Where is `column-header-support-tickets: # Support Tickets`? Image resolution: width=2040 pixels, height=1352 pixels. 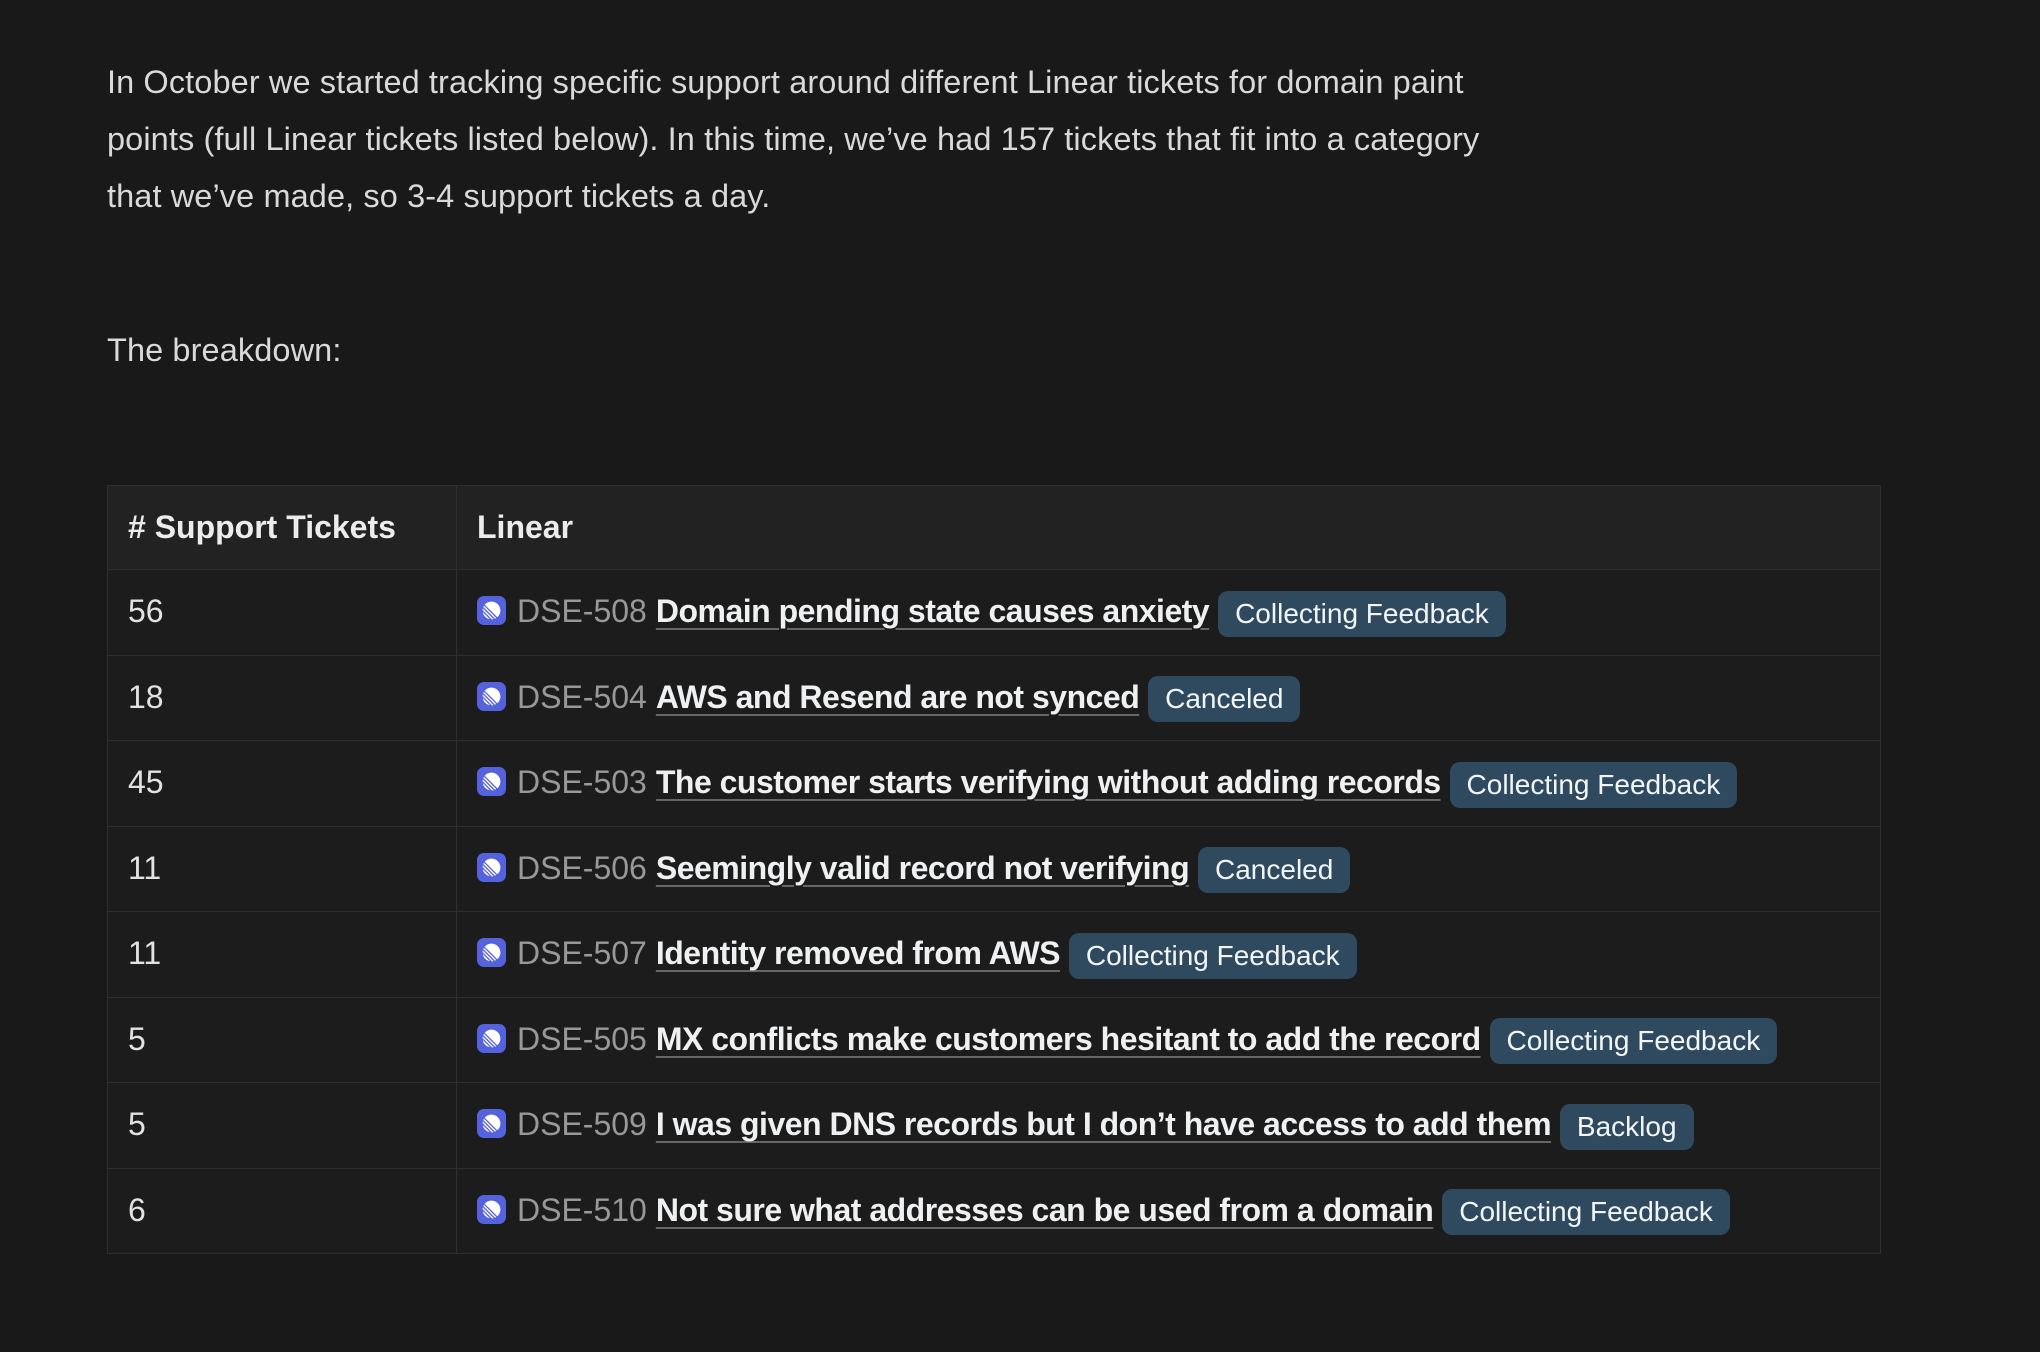 column-header-support-tickets: # Support Tickets is located at coordinates (262, 527).